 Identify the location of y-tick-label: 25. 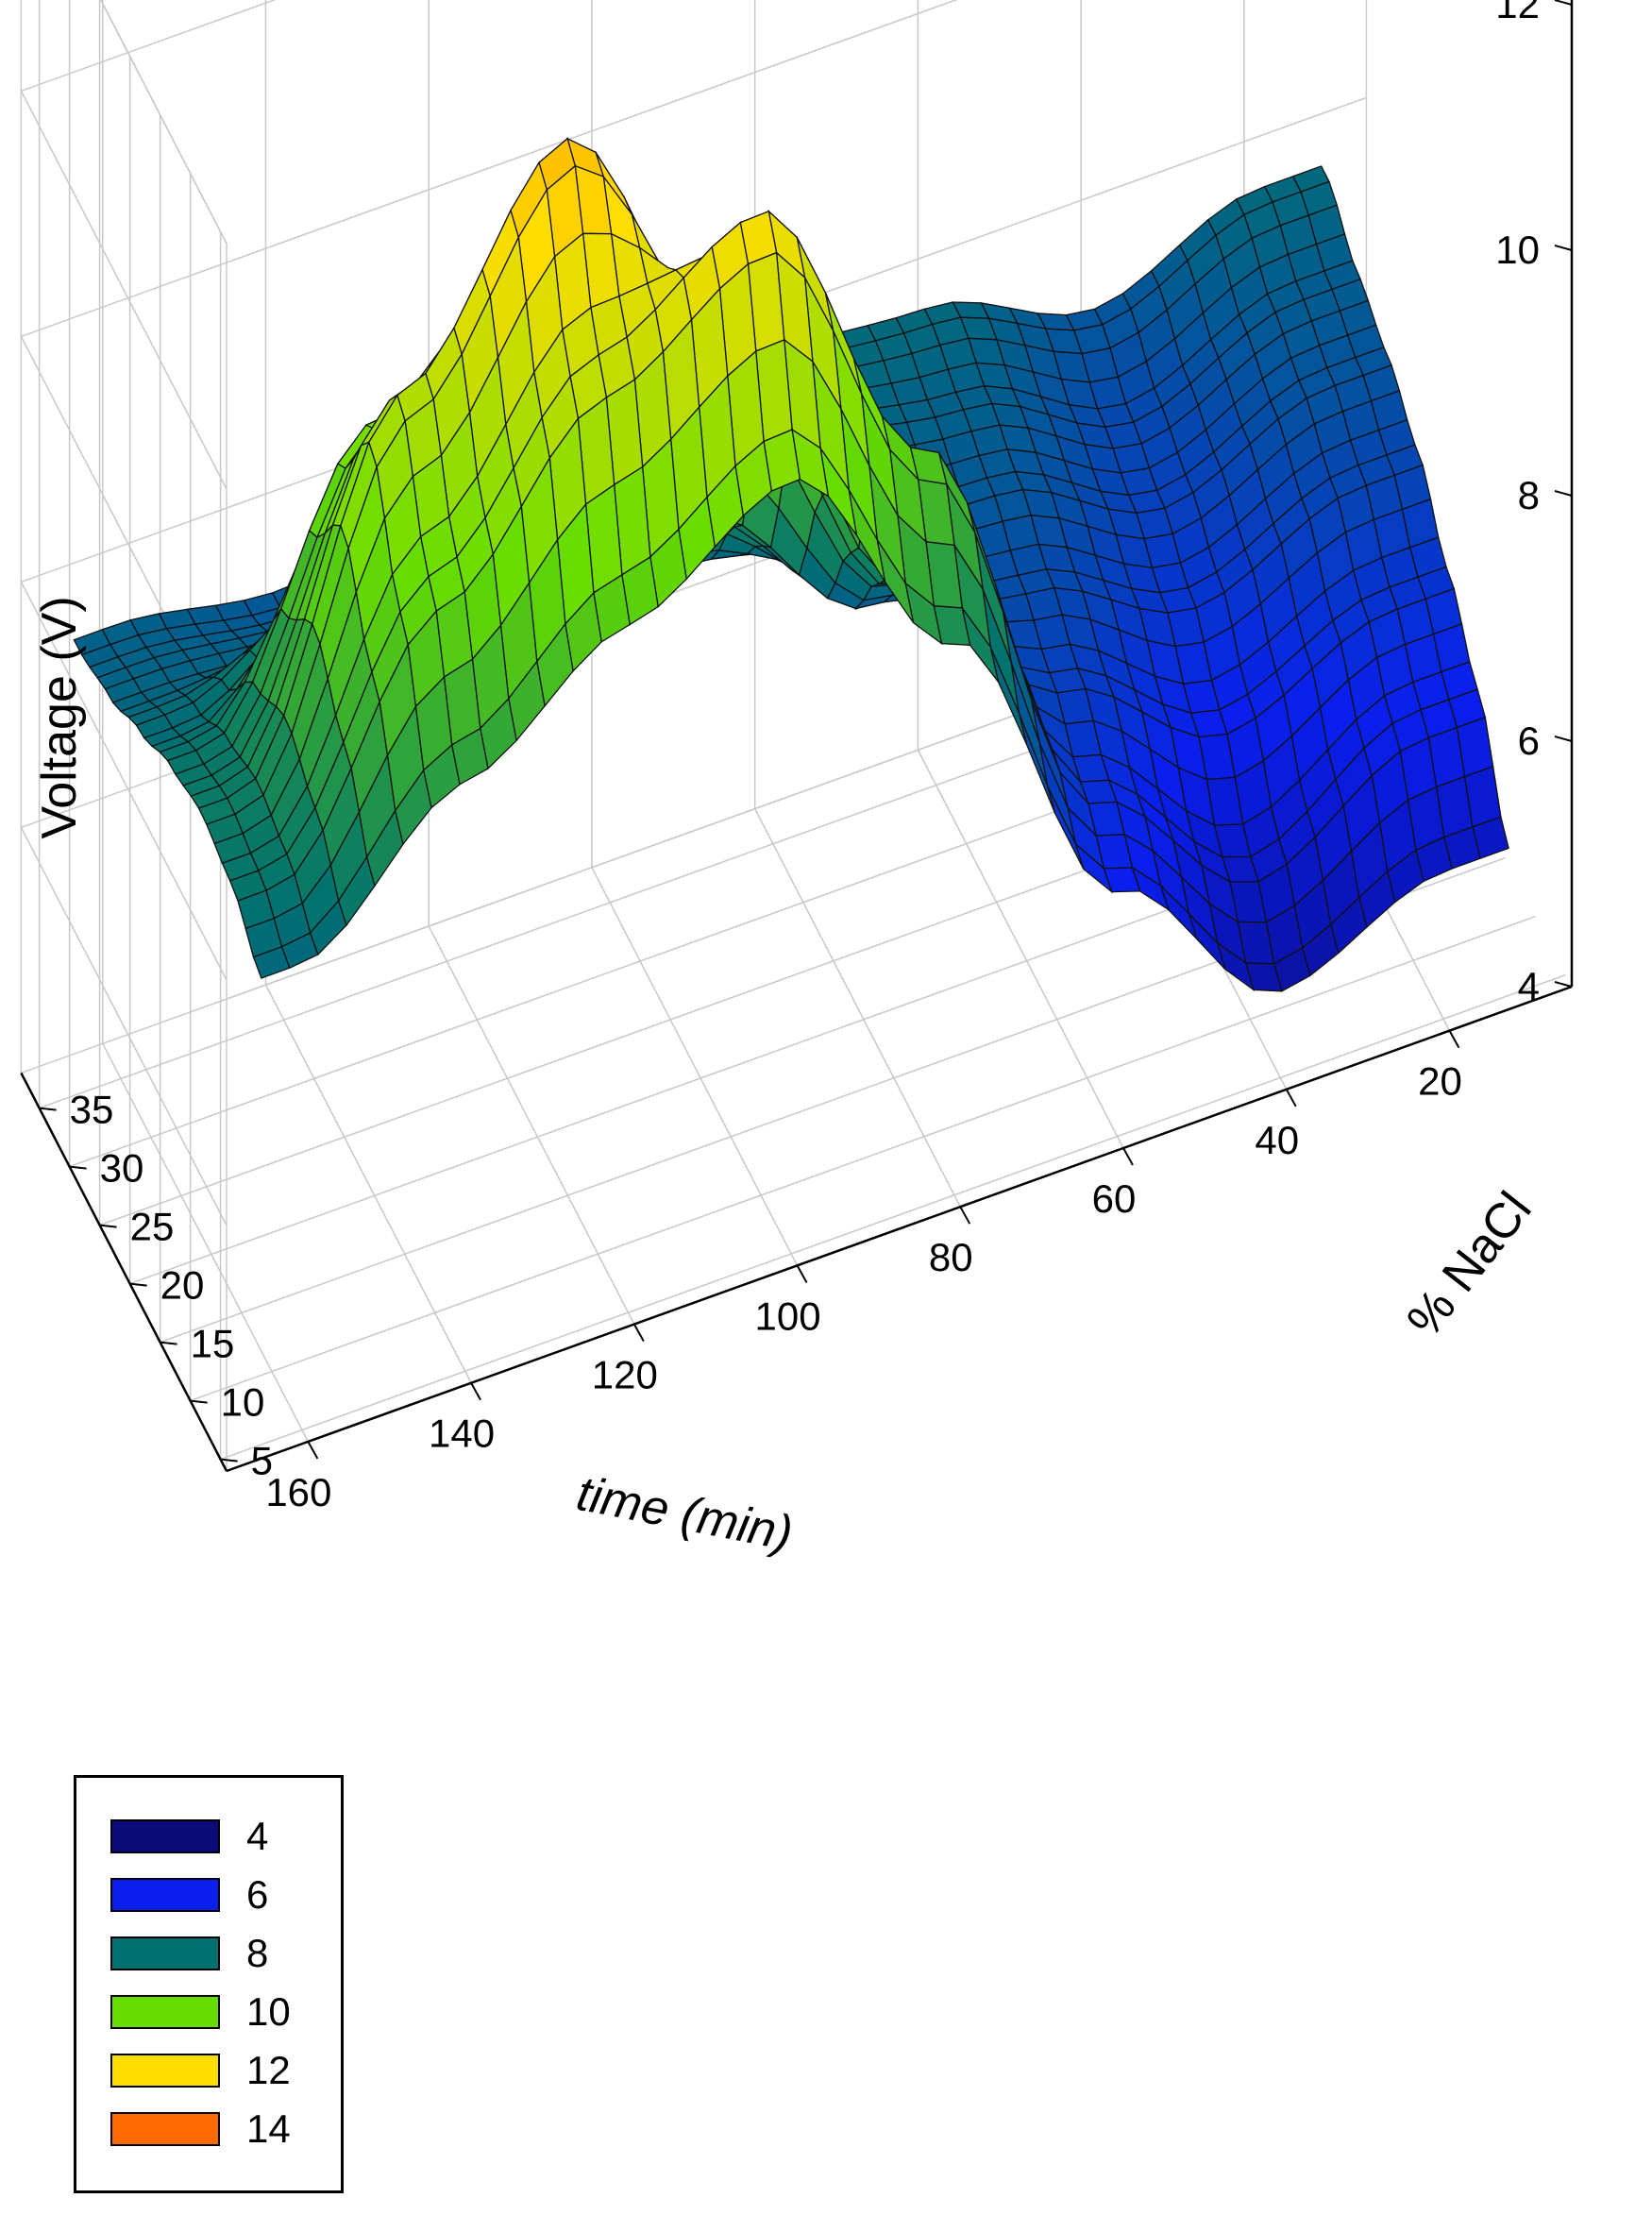
(152, 1227).